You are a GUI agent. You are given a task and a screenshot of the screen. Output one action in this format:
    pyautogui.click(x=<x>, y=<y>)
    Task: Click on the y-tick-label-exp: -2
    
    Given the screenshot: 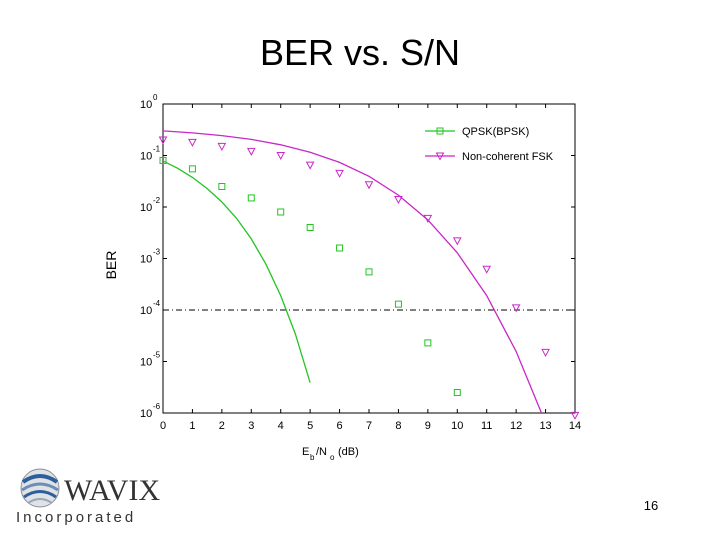 What is the action you would take?
    pyautogui.click(x=157, y=200)
    